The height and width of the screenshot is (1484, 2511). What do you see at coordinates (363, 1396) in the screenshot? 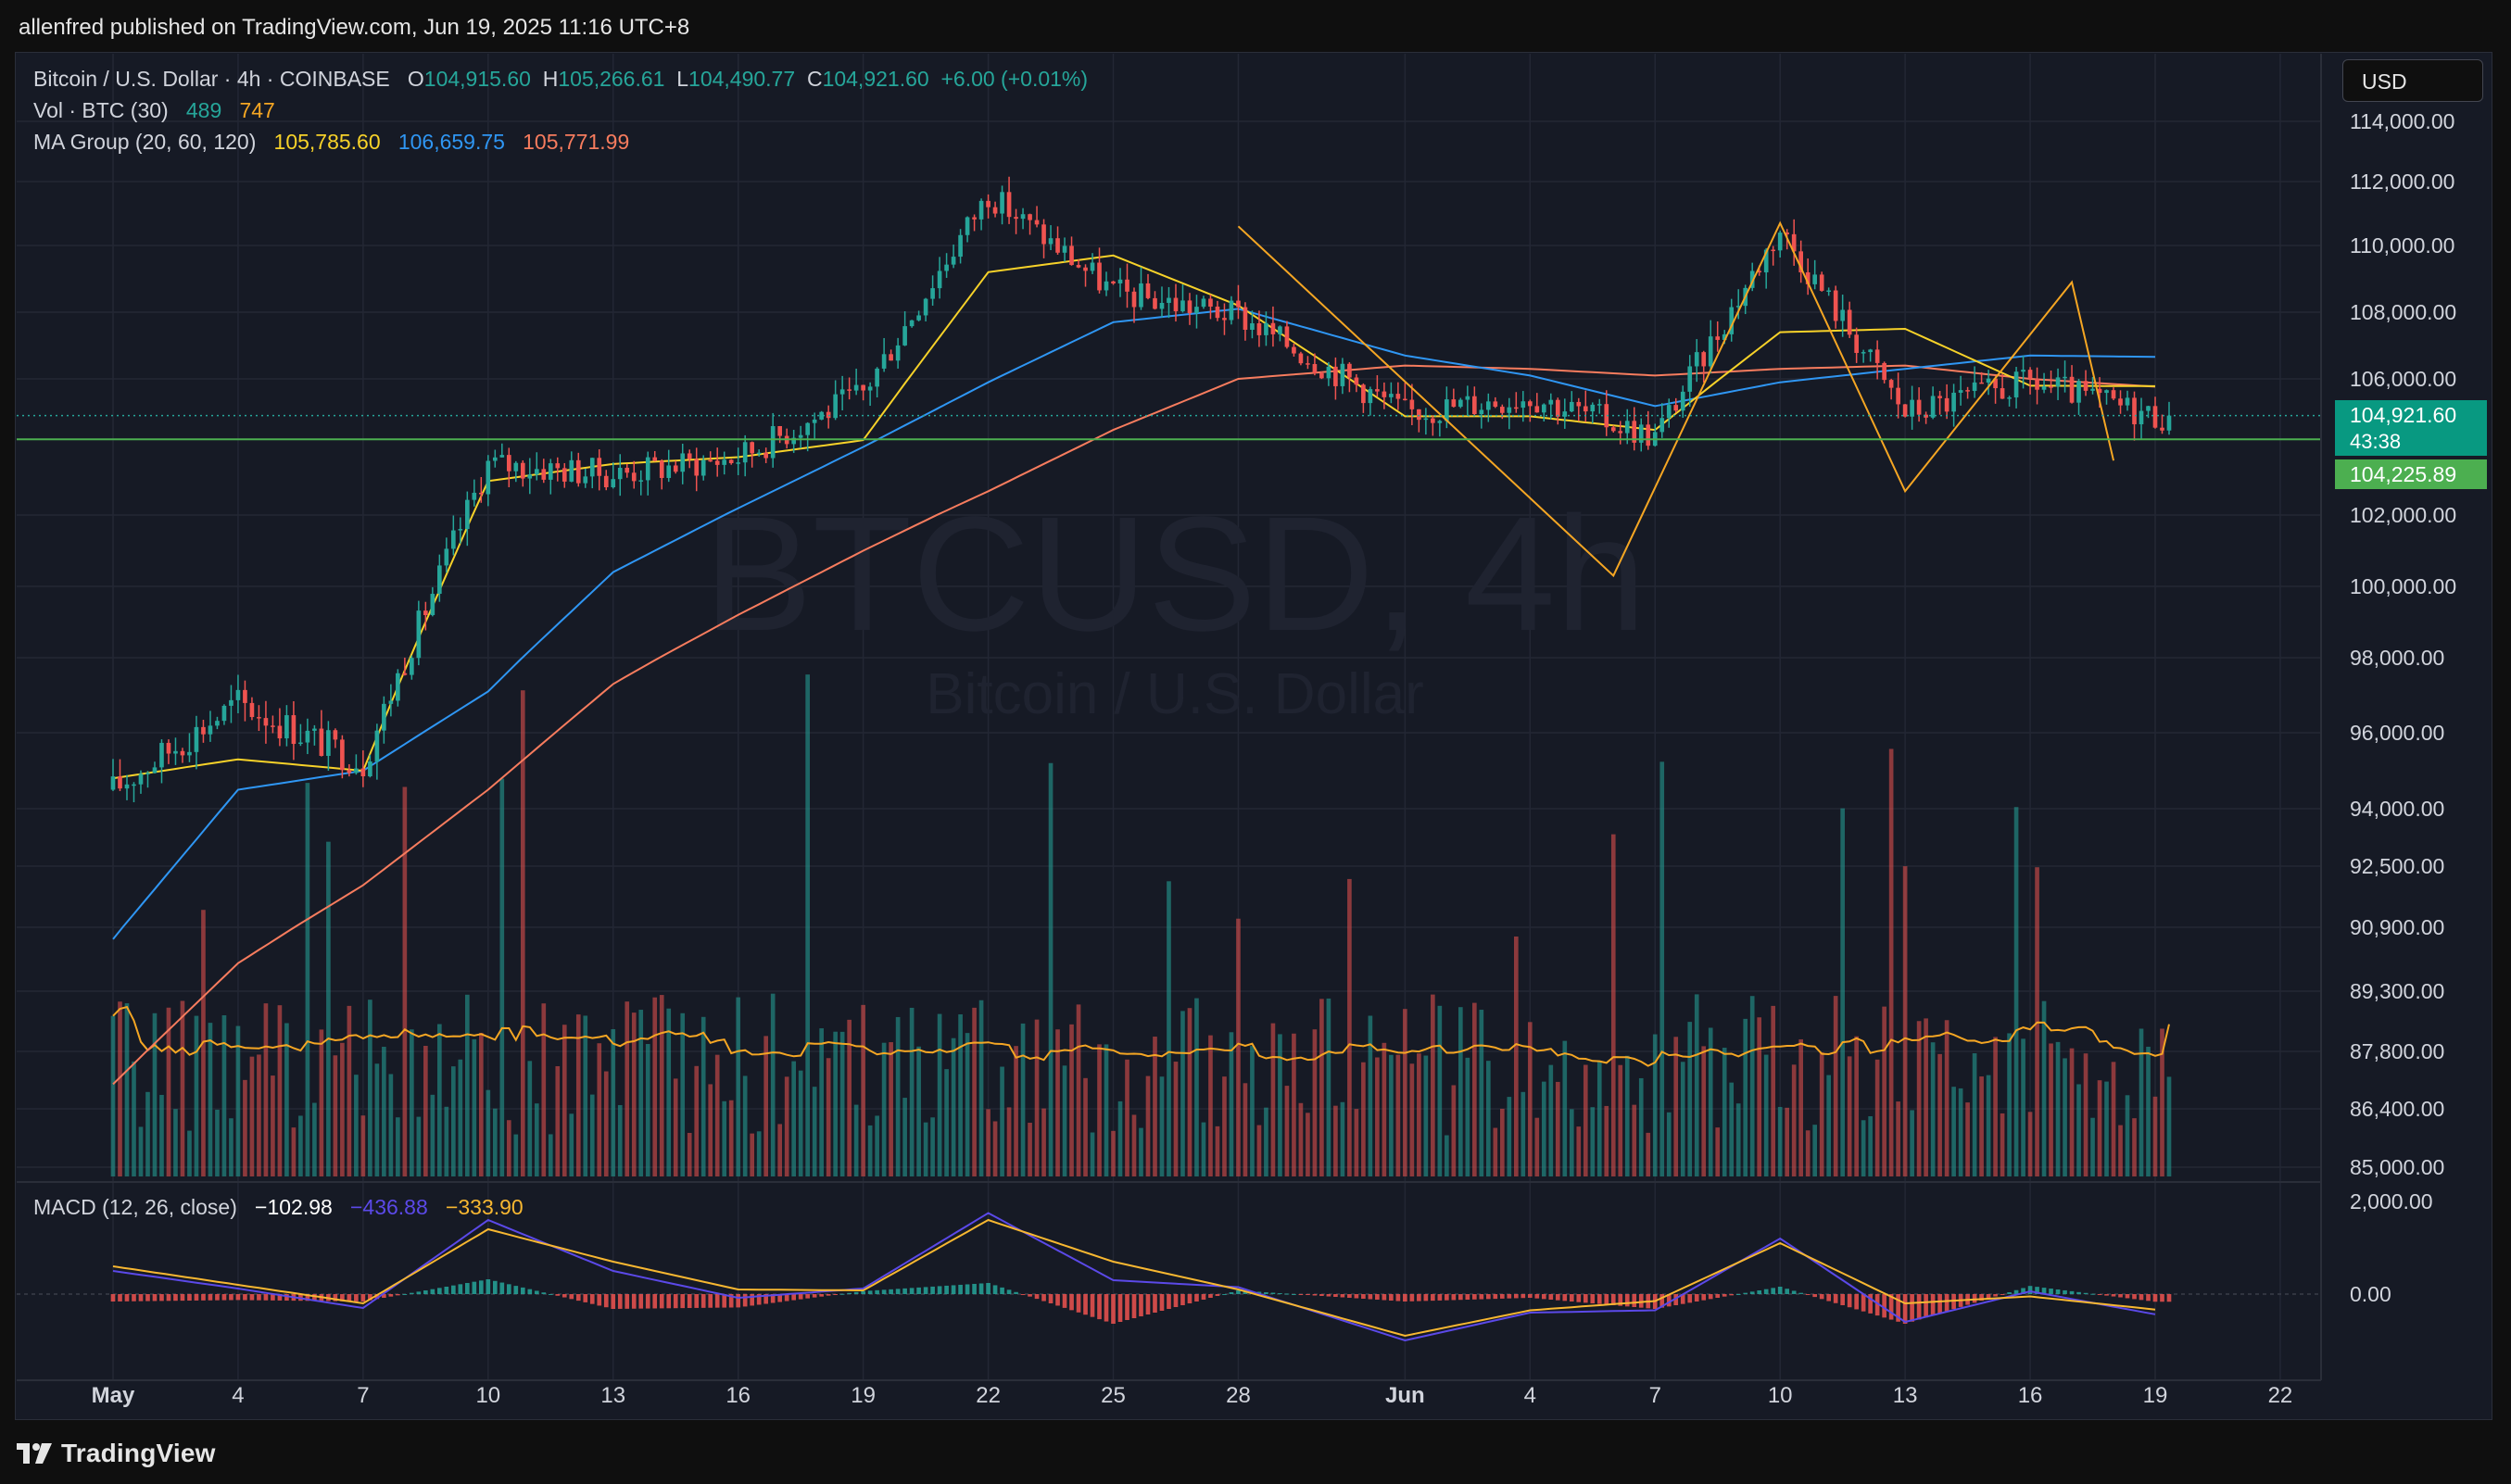
I see `time-tick-label: 7` at bounding box center [363, 1396].